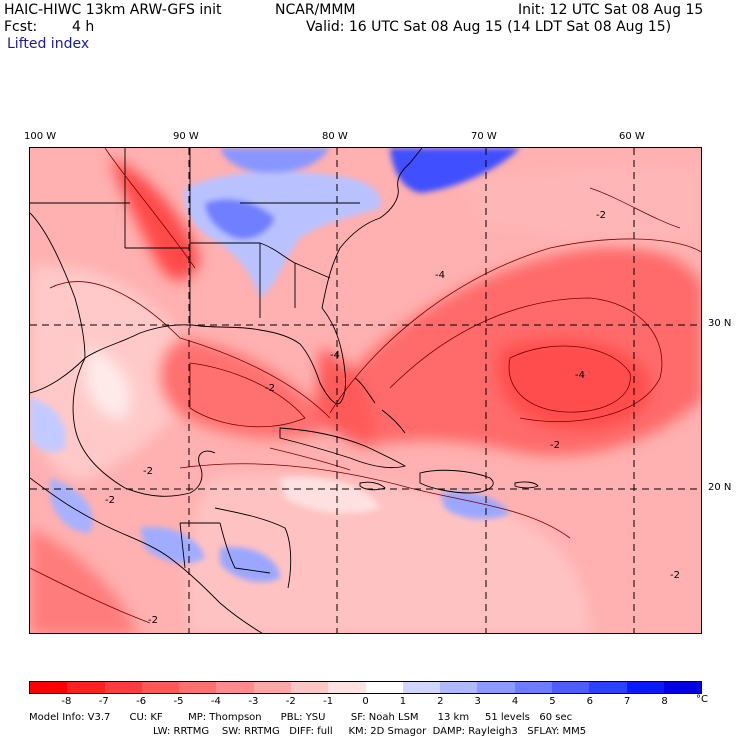  I want to click on central-america-coastline, so click(146, 555).